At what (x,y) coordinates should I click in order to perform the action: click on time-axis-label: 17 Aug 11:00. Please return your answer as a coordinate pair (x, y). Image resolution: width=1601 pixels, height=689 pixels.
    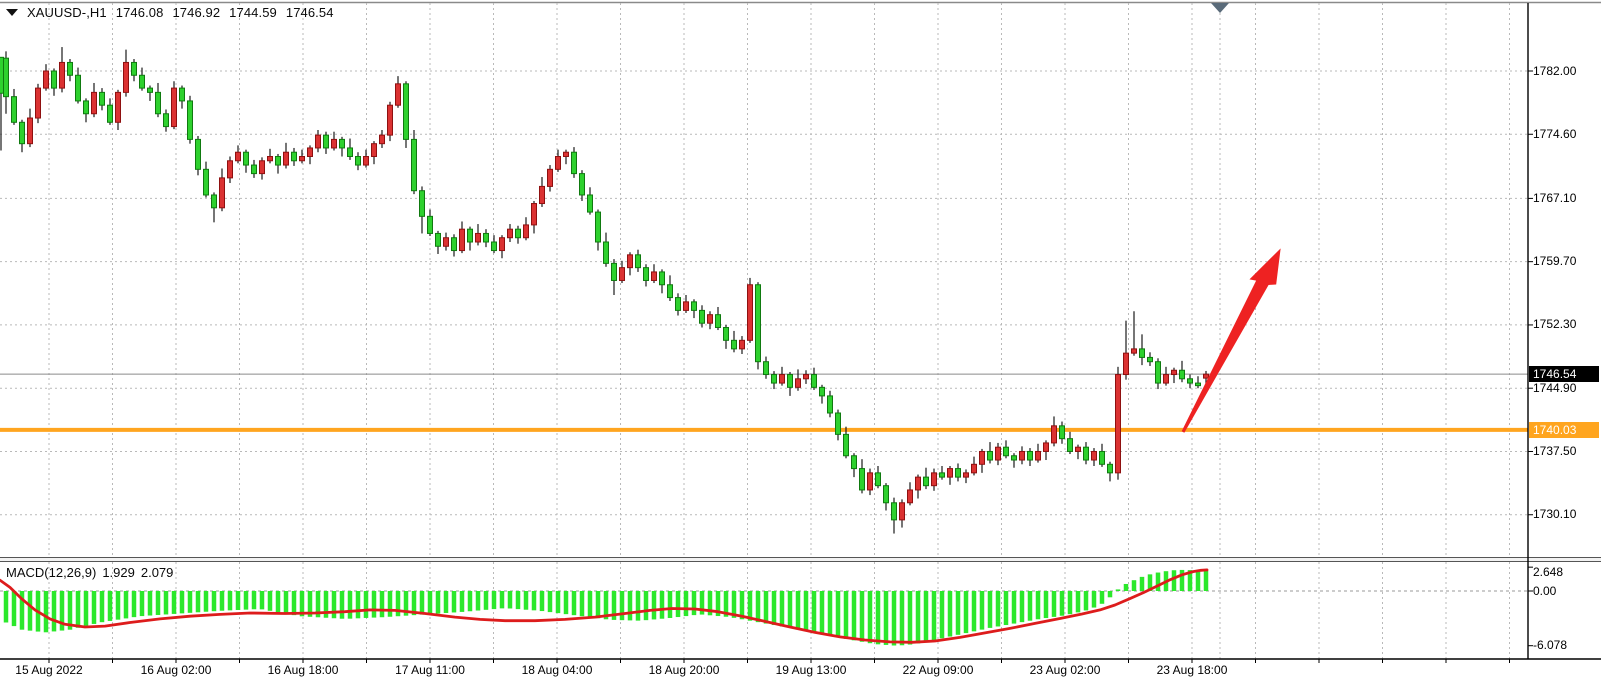
    Looking at the image, I should click on (430, 670).